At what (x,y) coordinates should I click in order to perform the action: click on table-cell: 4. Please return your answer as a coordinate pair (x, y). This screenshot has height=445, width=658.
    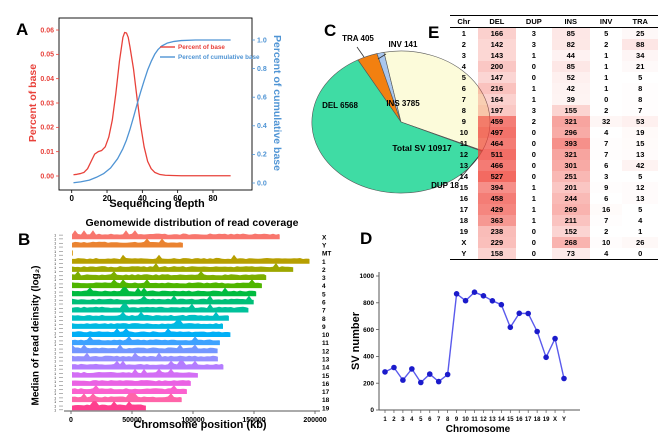
    Looking at the image, I should click on (640, 220).